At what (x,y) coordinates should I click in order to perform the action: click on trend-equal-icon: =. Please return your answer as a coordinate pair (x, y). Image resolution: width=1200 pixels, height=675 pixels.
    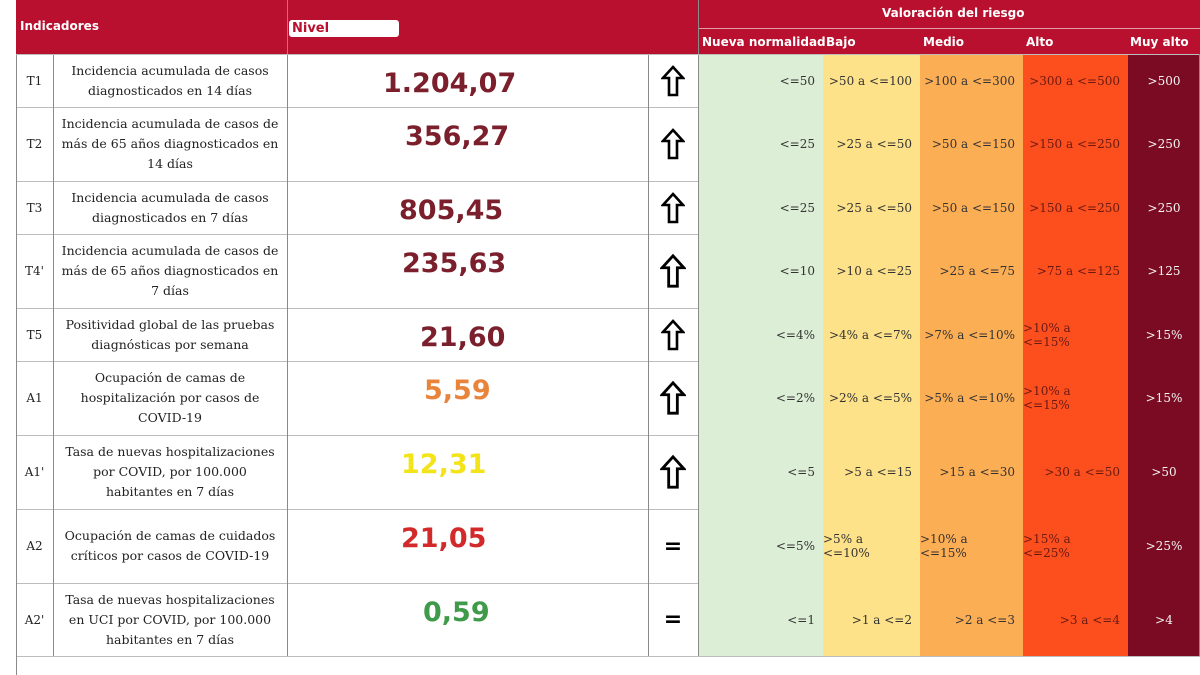
    Looking at the image, I should click on (673, 546).